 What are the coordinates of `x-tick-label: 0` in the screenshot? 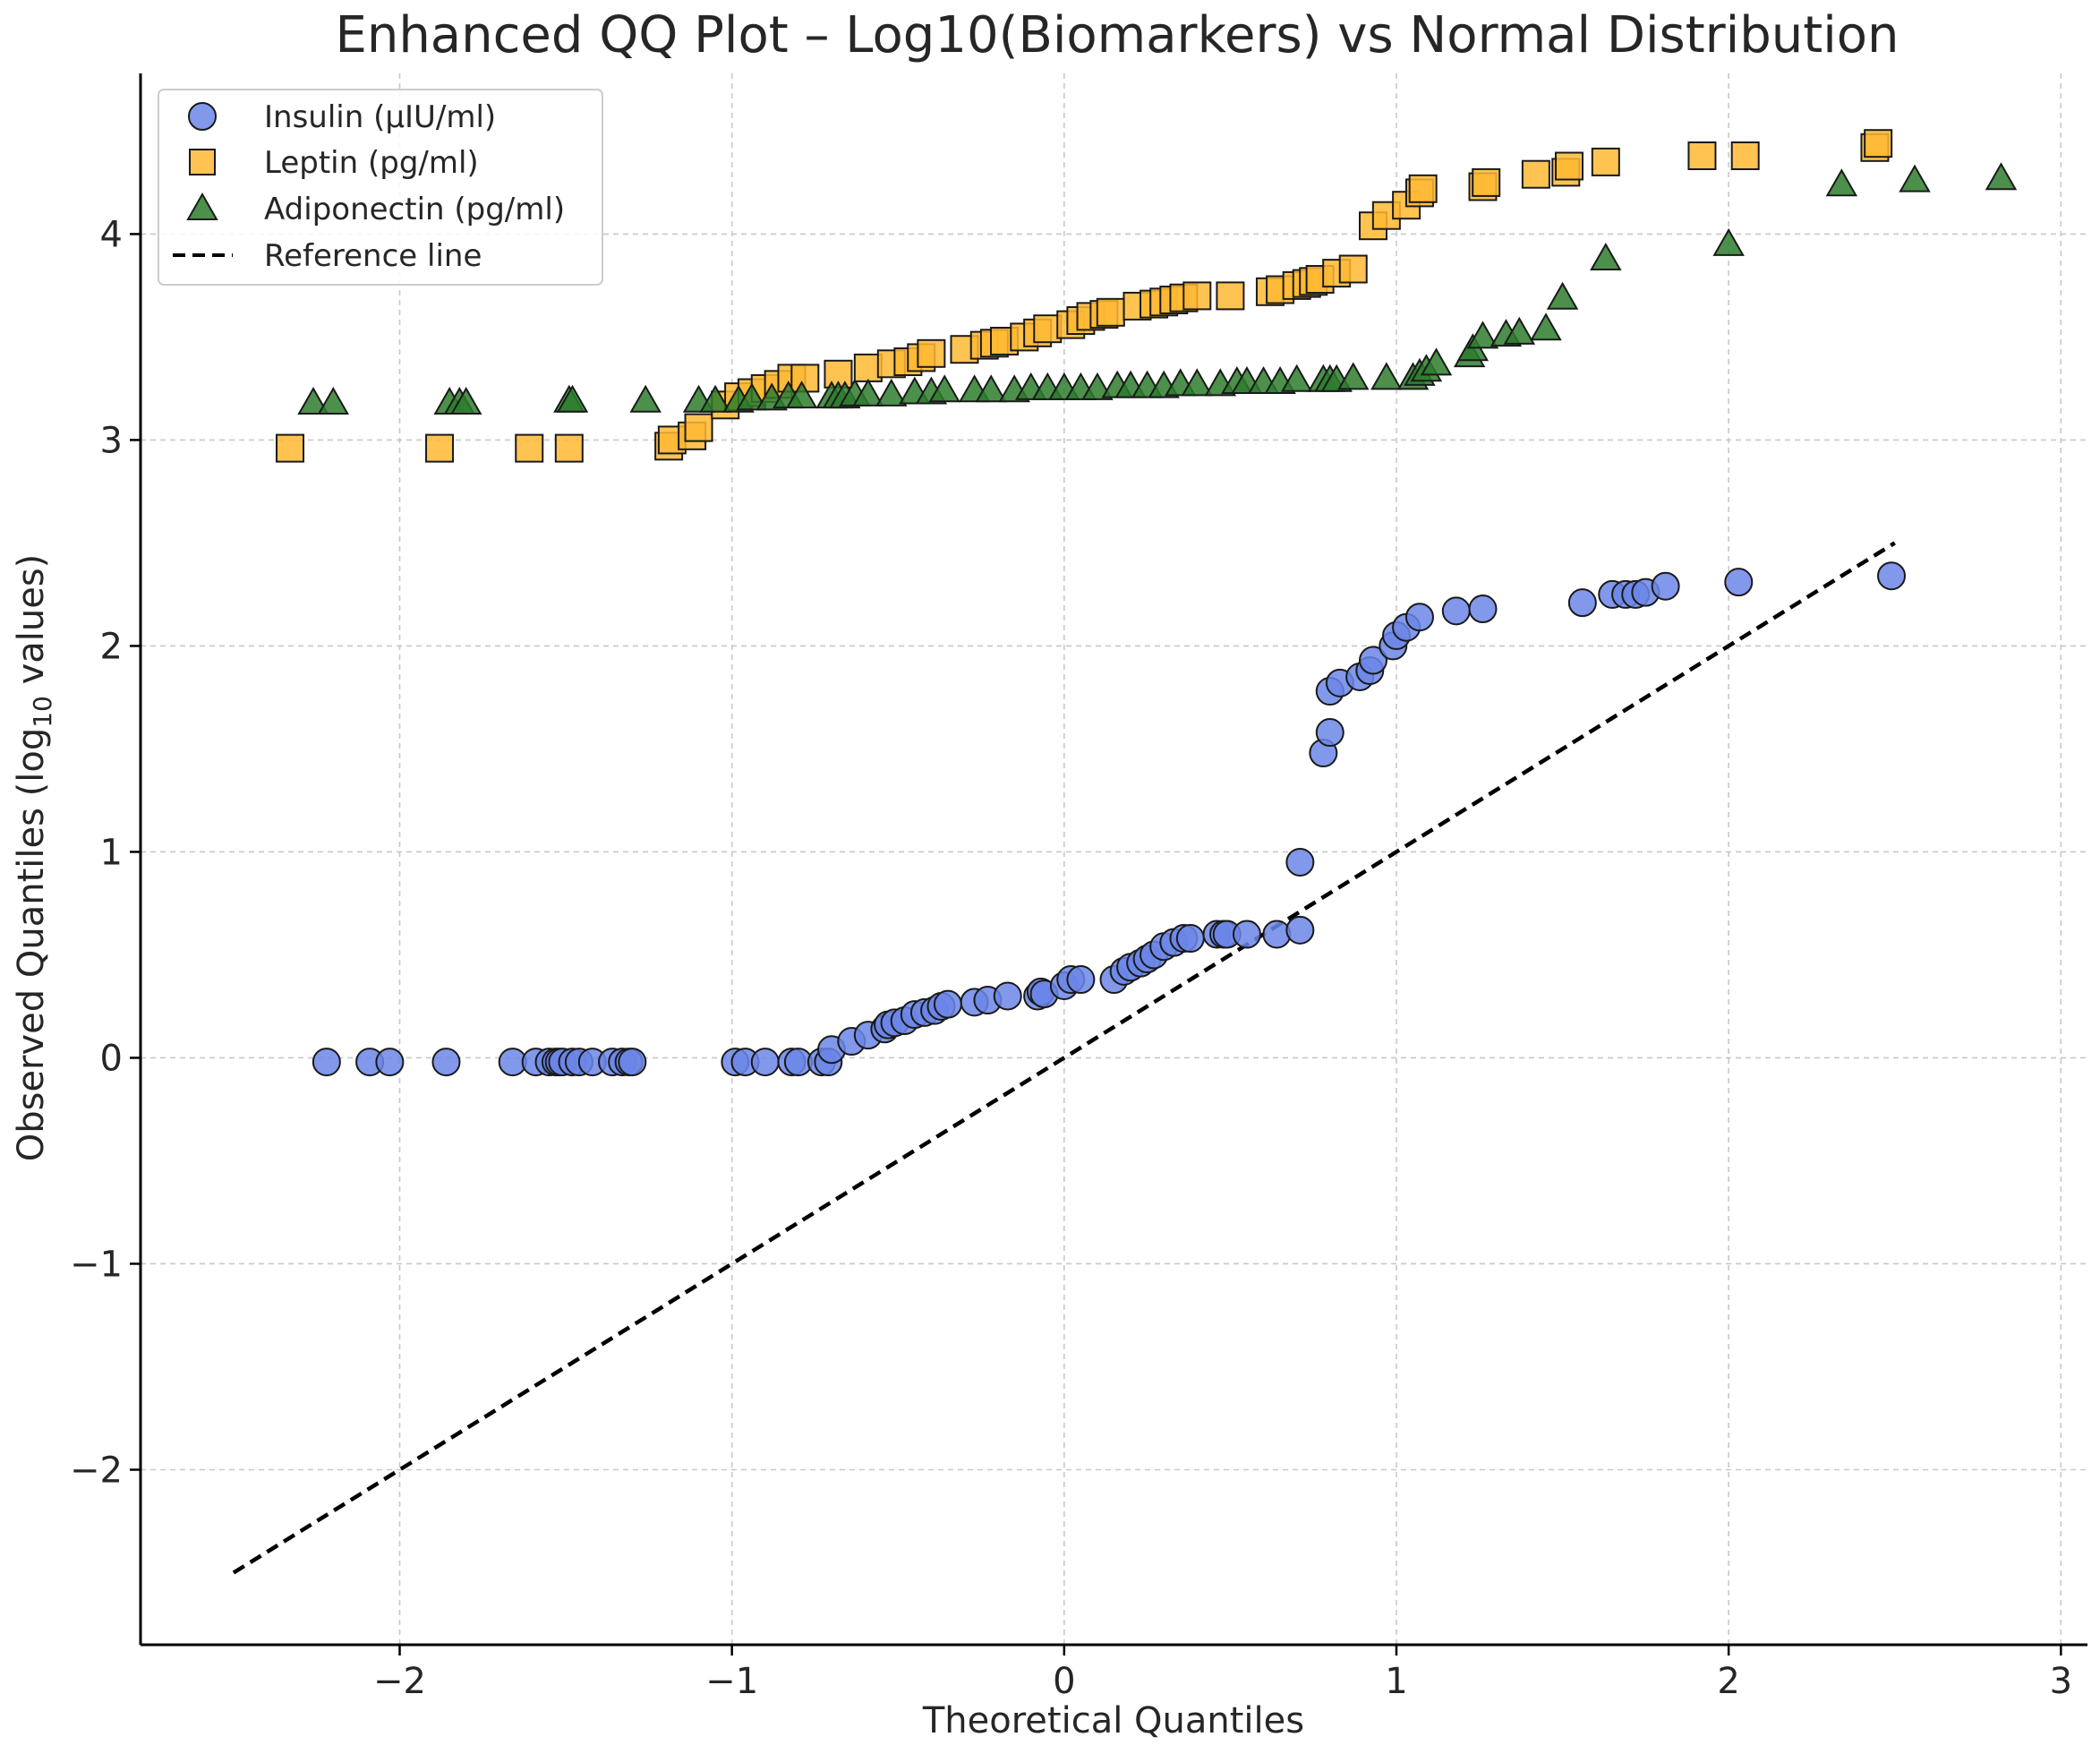 It's located at (1064, 1681).